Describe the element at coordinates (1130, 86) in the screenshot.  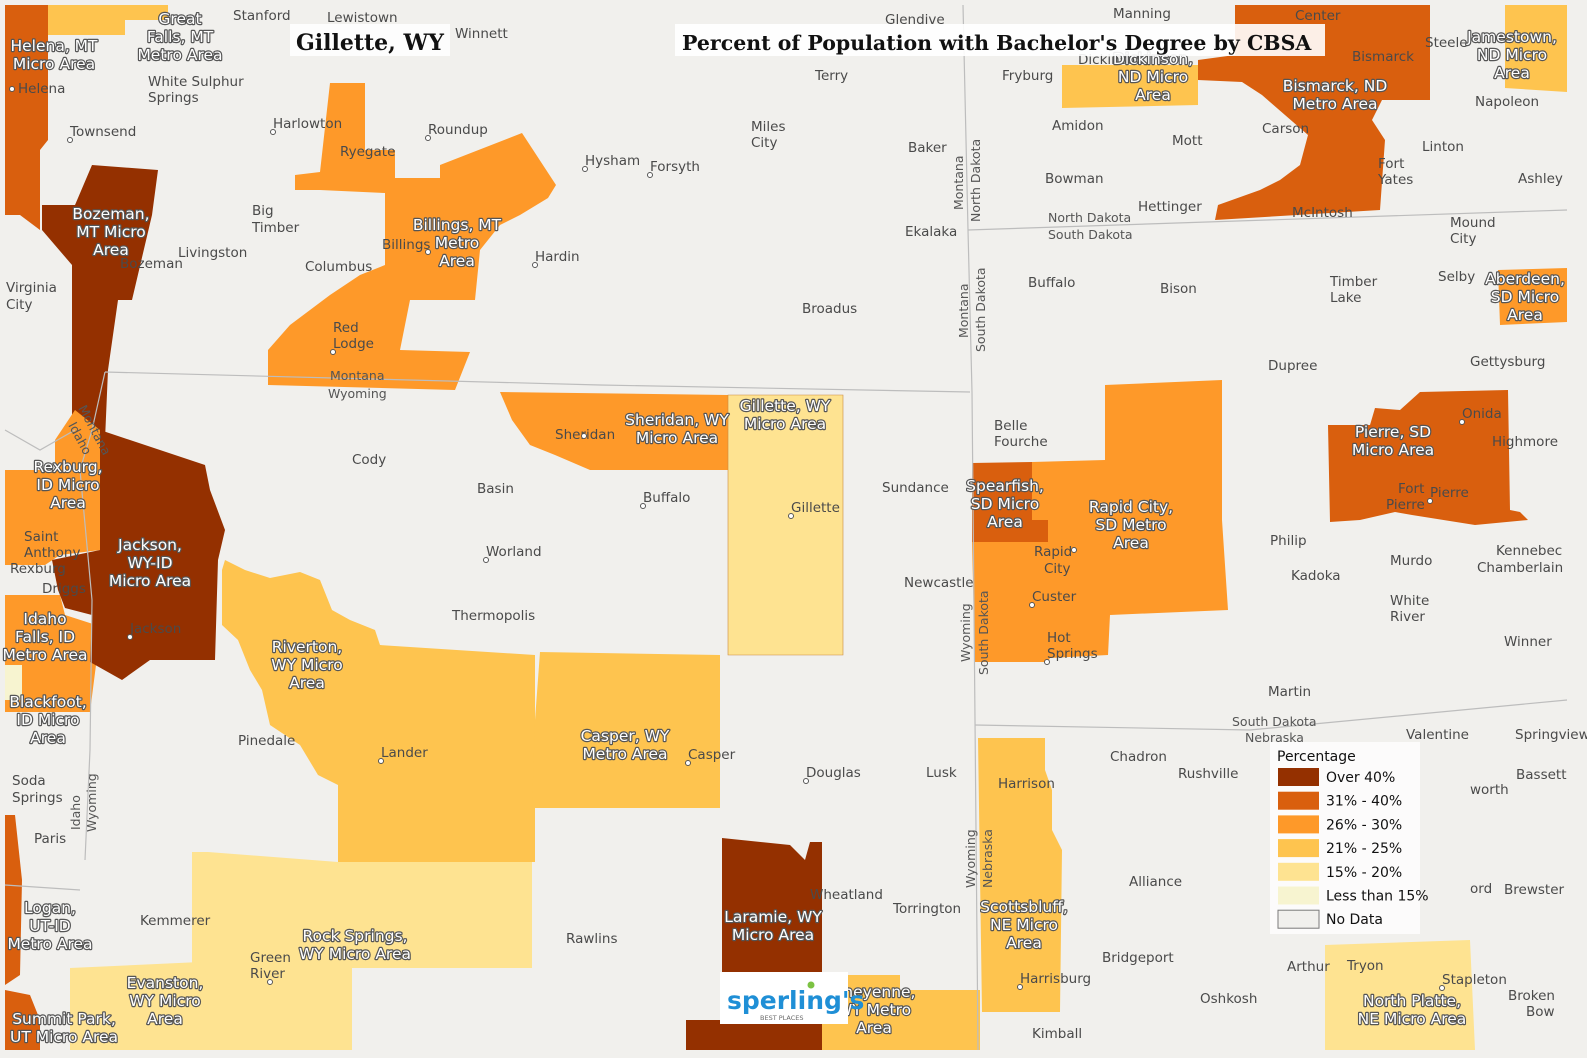
I see `dickinson-area` at that location.